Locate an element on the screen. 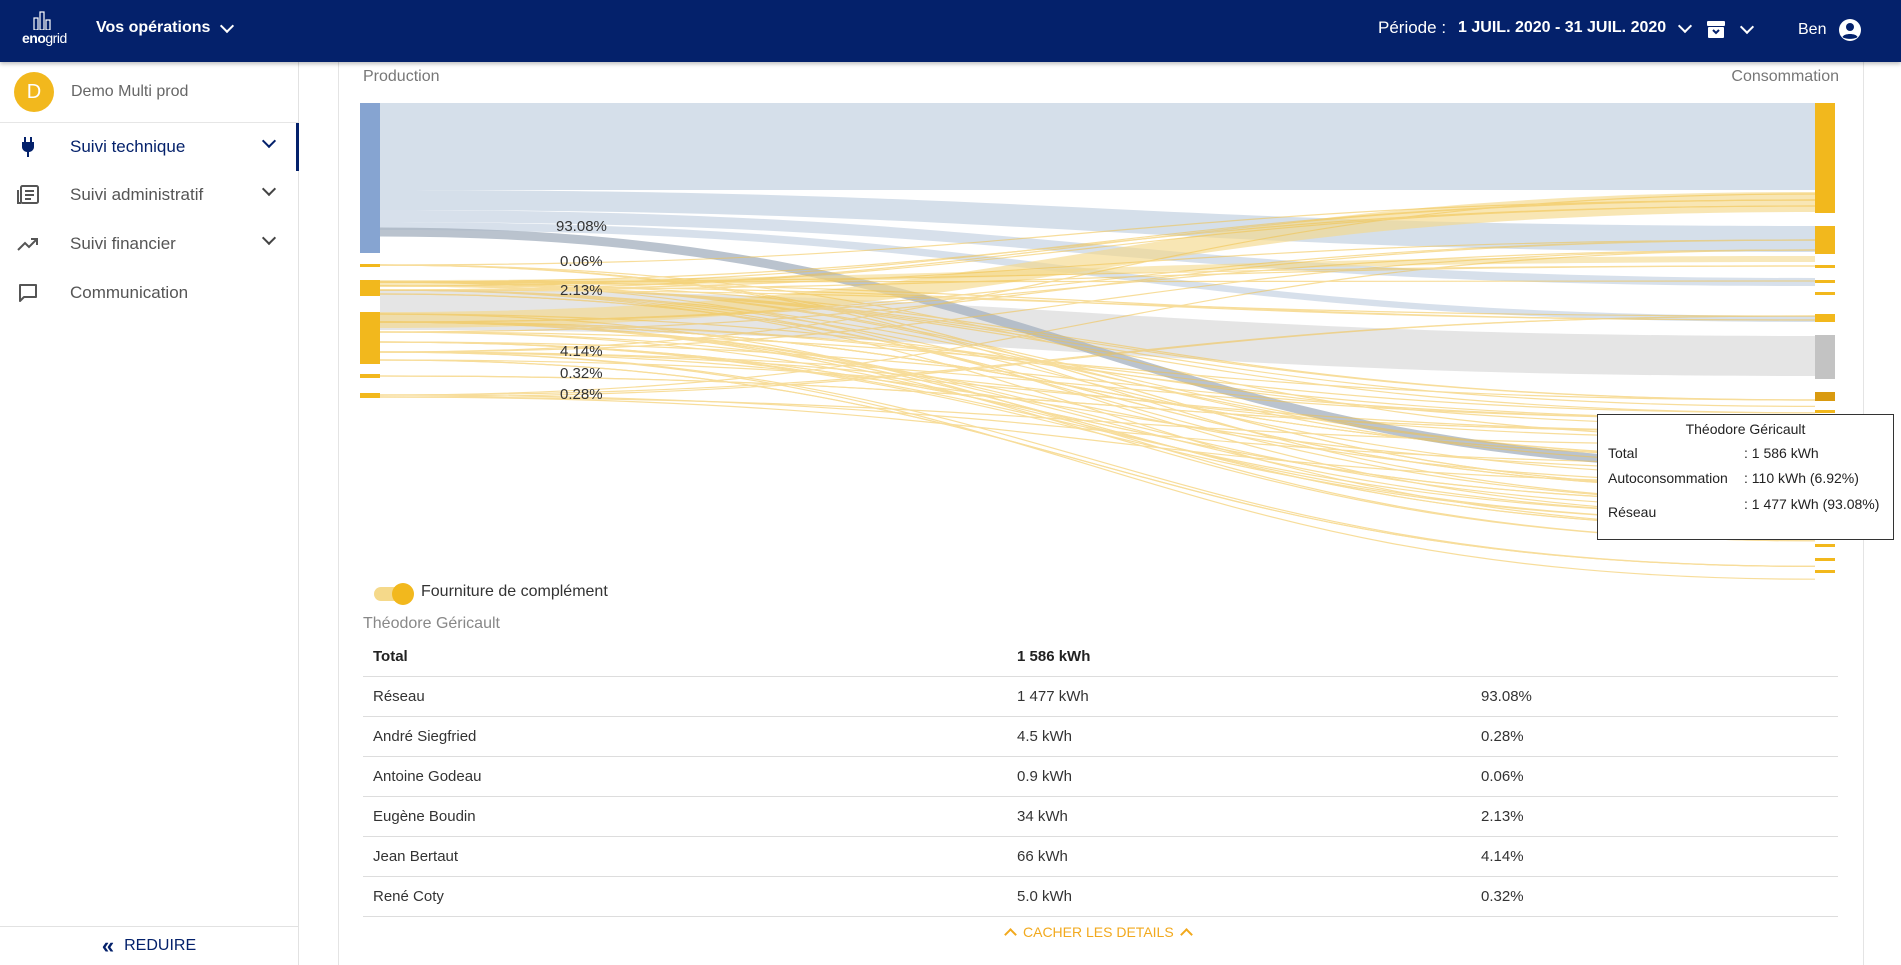  percentage-label: 0.06% is located at coordinates (581, 261).